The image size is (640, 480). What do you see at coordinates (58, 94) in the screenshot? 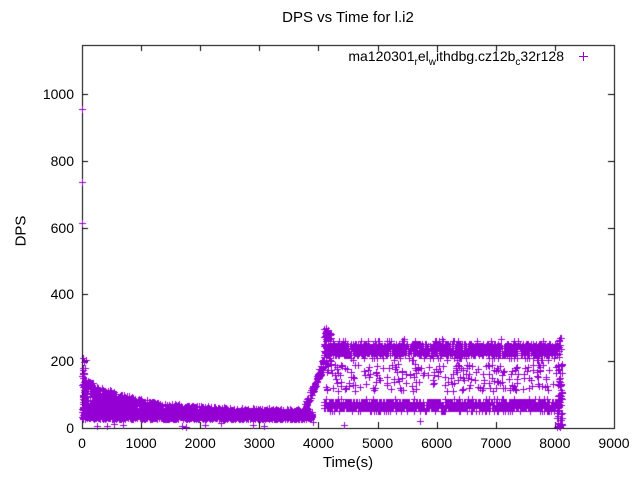
I see `y-tick-label: 1000` at bounding box center [58, 94].